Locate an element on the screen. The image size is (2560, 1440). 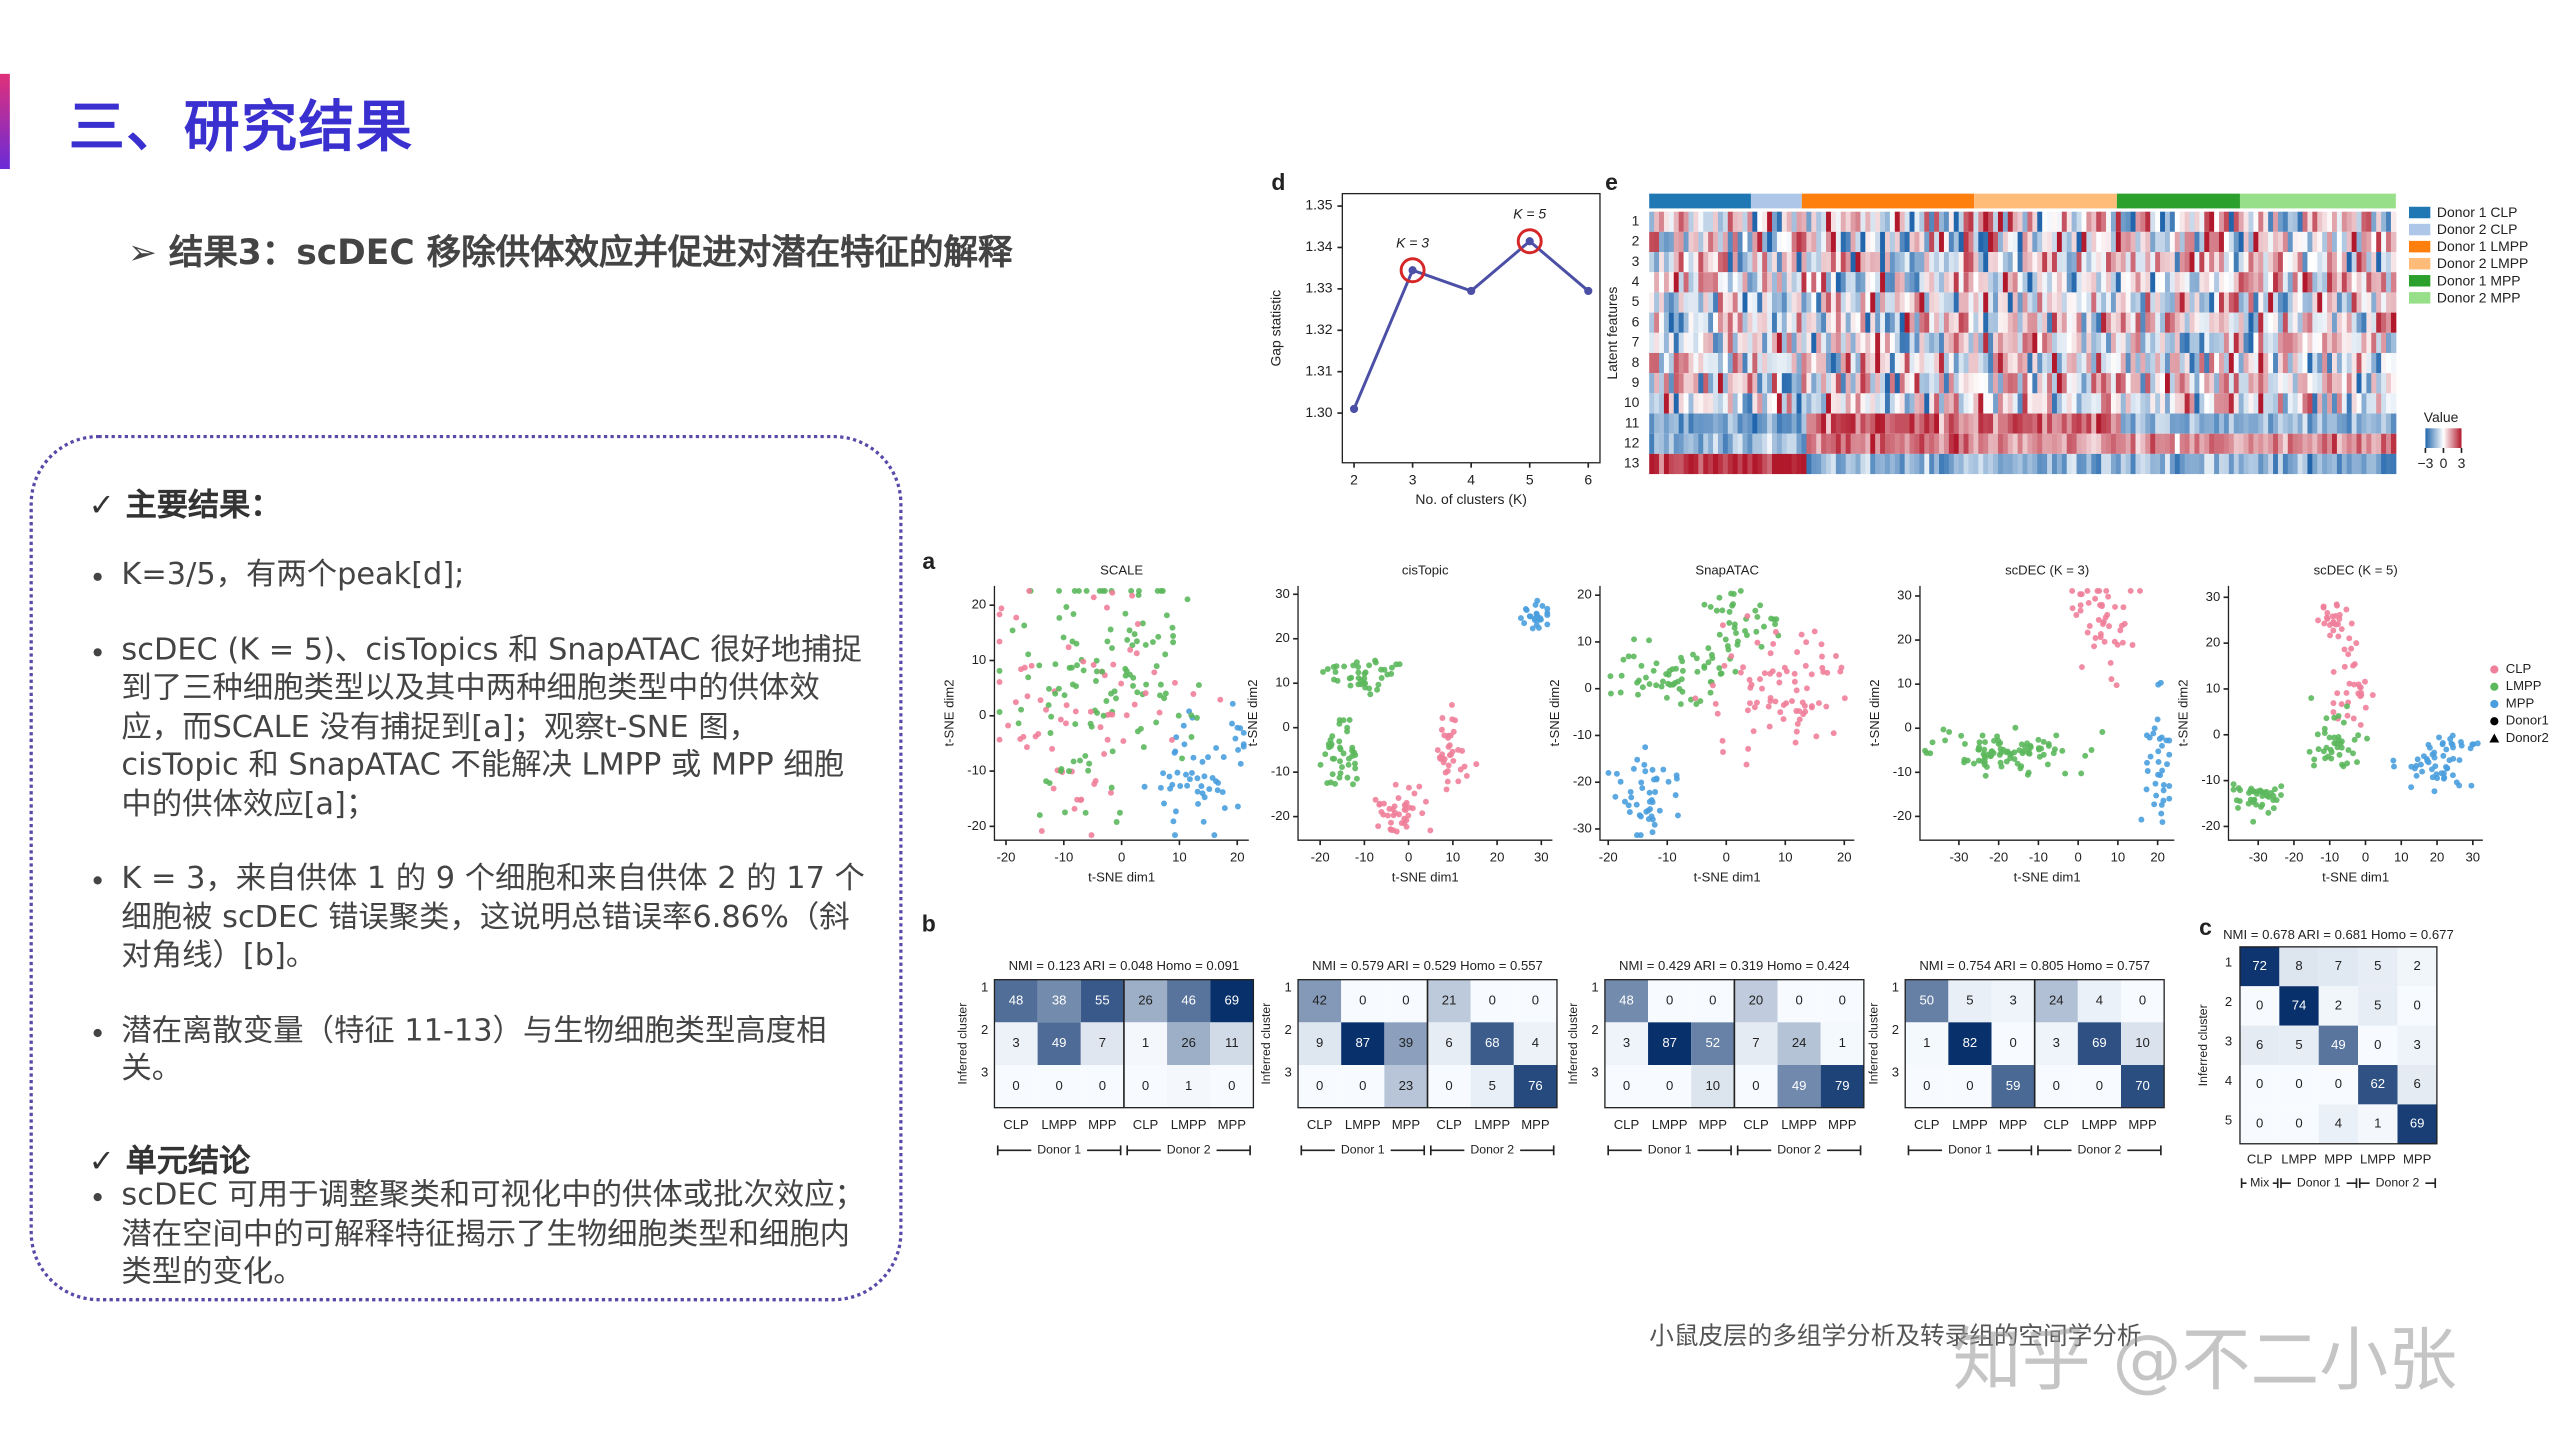
row-label: 2 is located at coordinates (1594, 1029).